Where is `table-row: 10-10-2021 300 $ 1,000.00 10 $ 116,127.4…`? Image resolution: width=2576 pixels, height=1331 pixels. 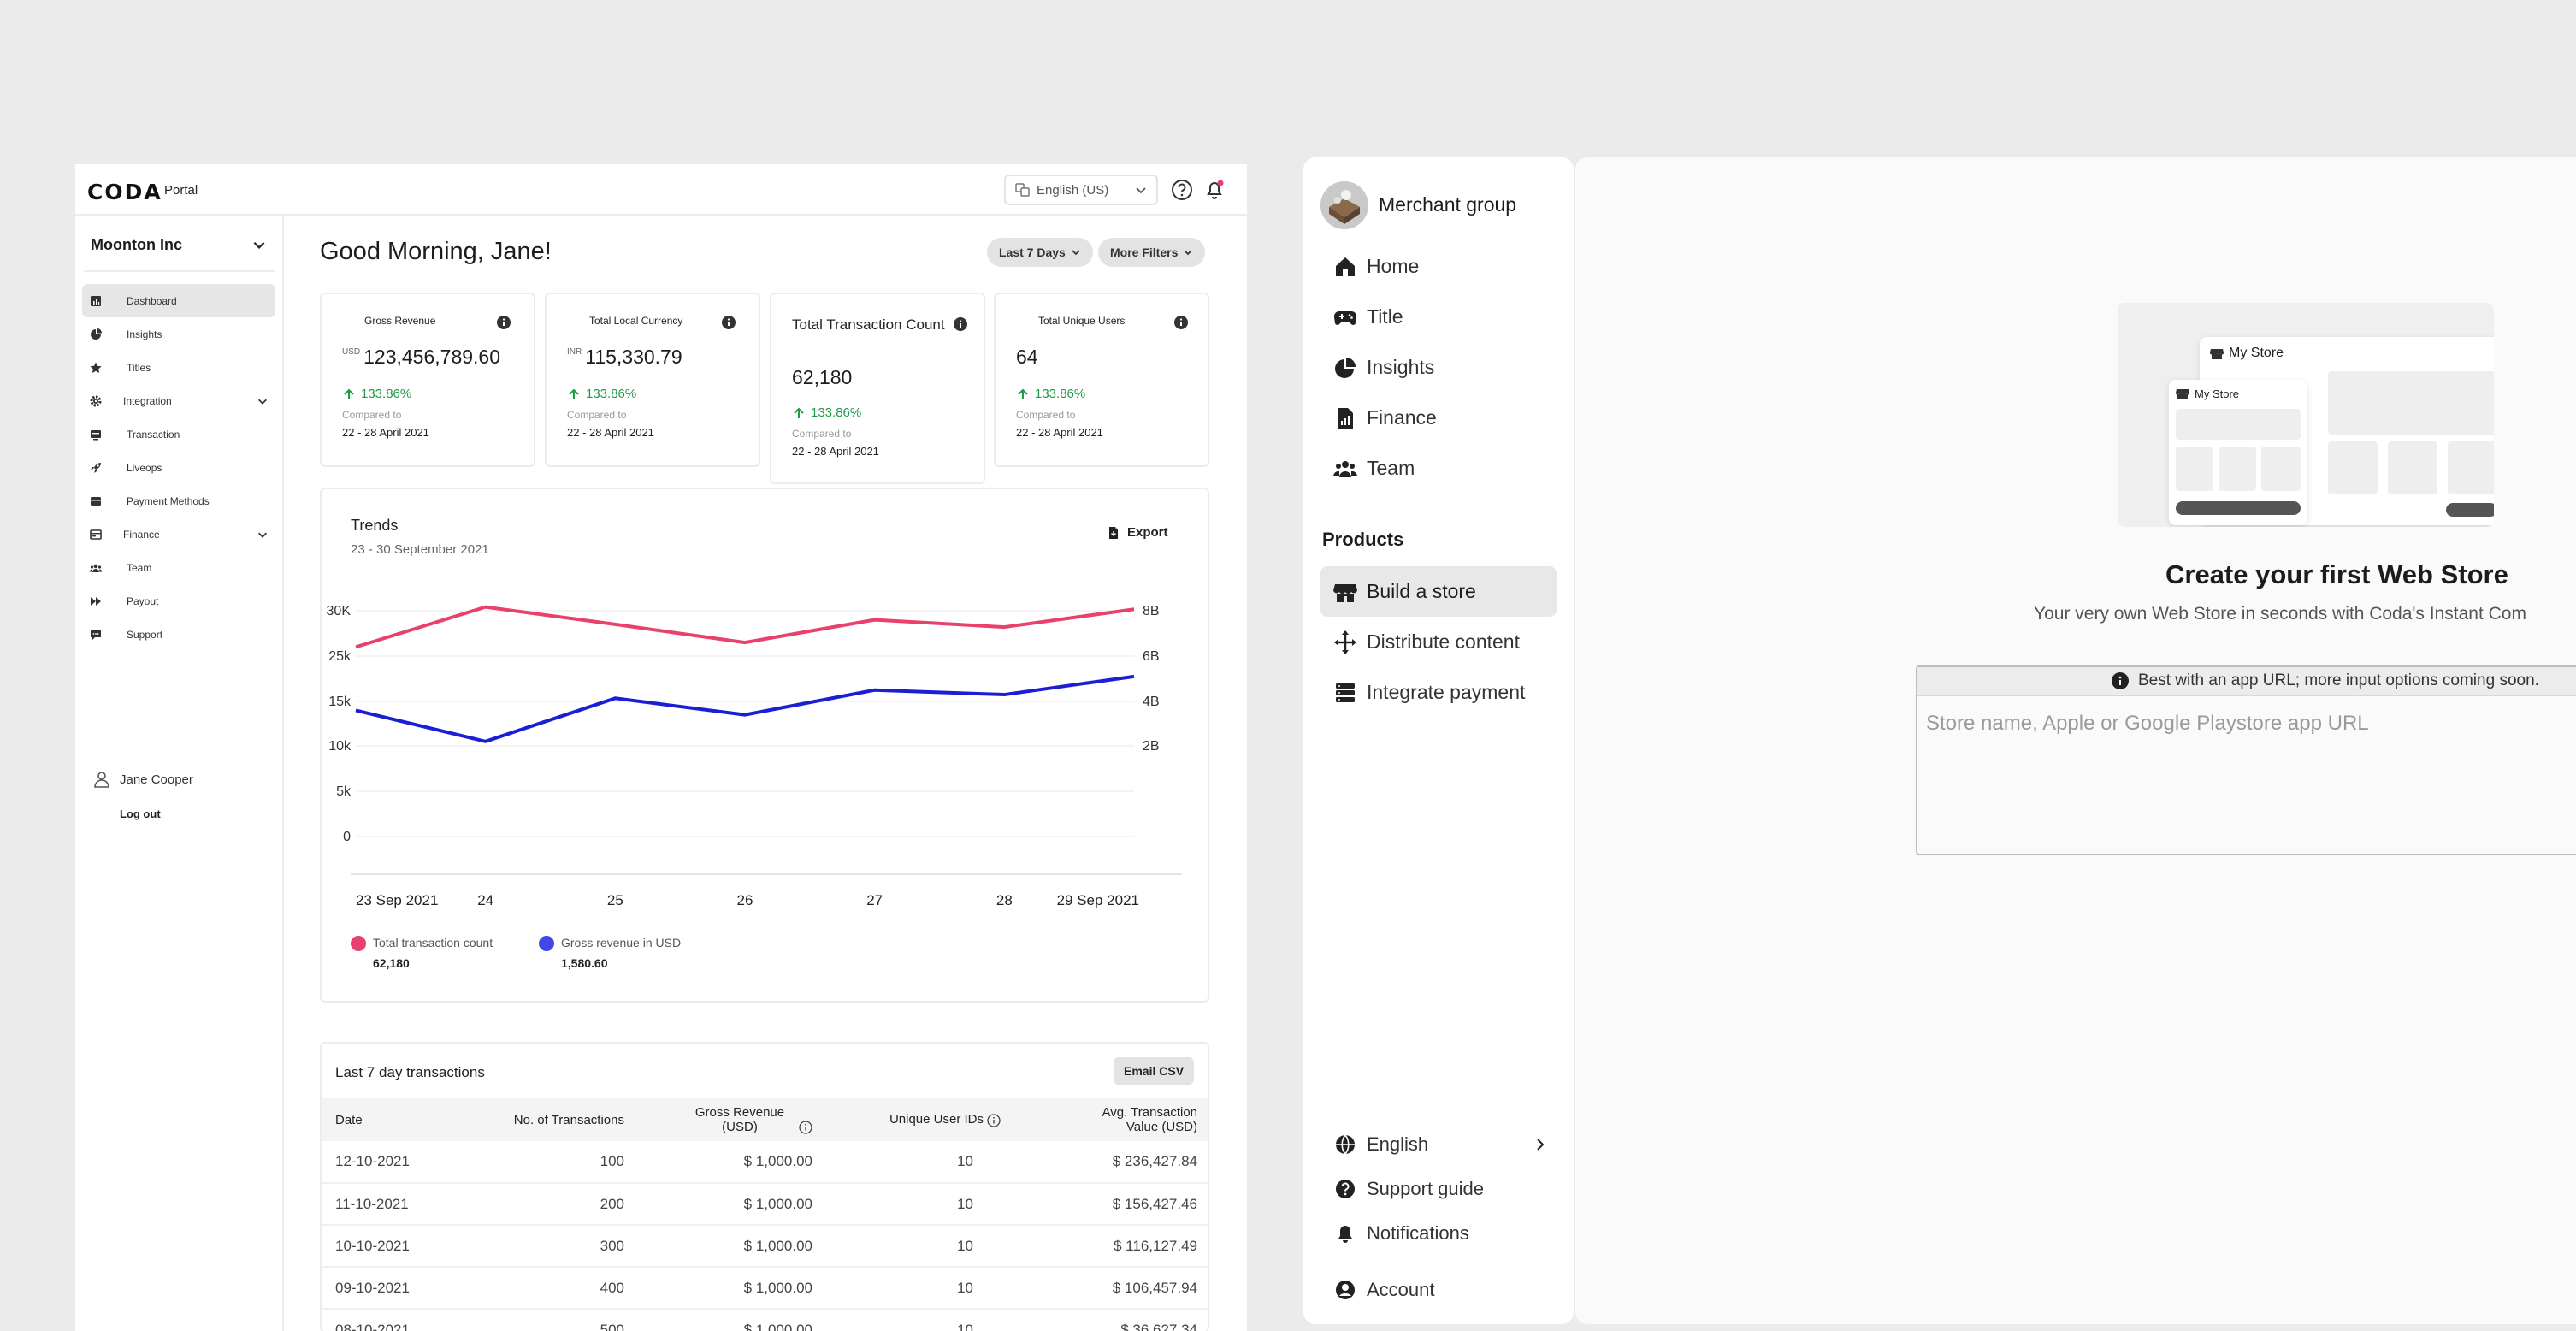
table-row: 10-10-2021 300 $ 1,000.00 10 $ 116,127.4… is located at coordinates (765, 1246).